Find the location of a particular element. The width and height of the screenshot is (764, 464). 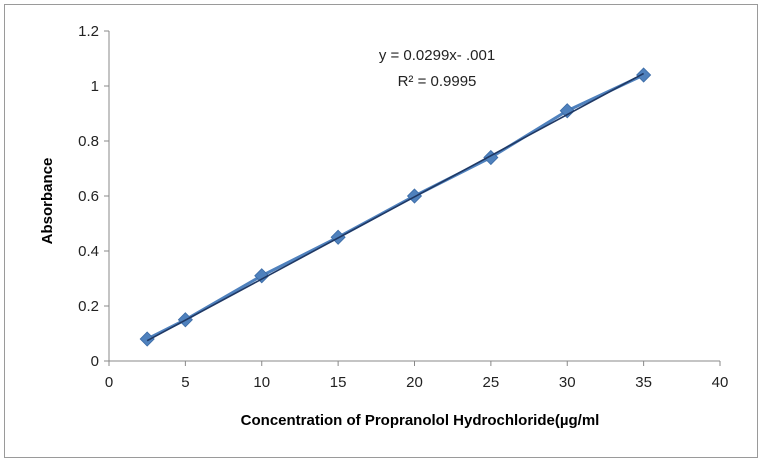

y-tick-label: 1.2 is located at coordinates (88, 31).